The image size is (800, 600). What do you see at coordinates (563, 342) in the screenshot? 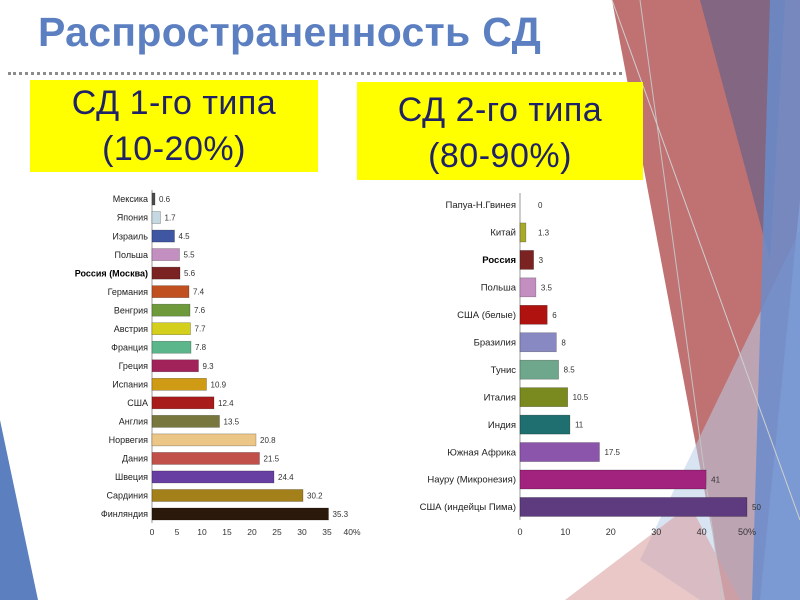
I see `type2-value-label: 8` at bounding box center [563, 342].